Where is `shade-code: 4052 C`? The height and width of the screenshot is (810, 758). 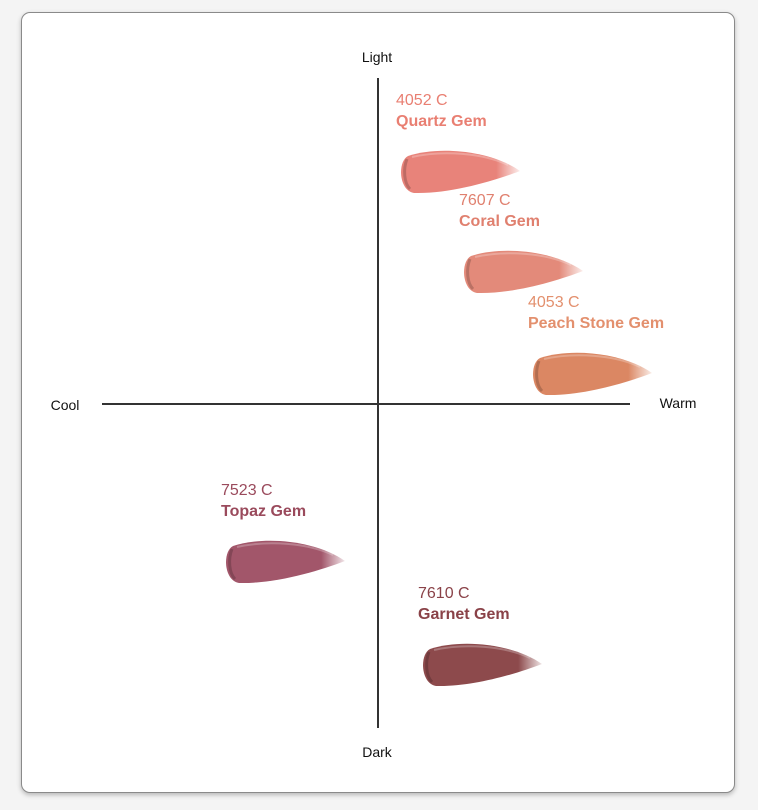 shade-code: 4052 C is located at coordinates (422, 100).